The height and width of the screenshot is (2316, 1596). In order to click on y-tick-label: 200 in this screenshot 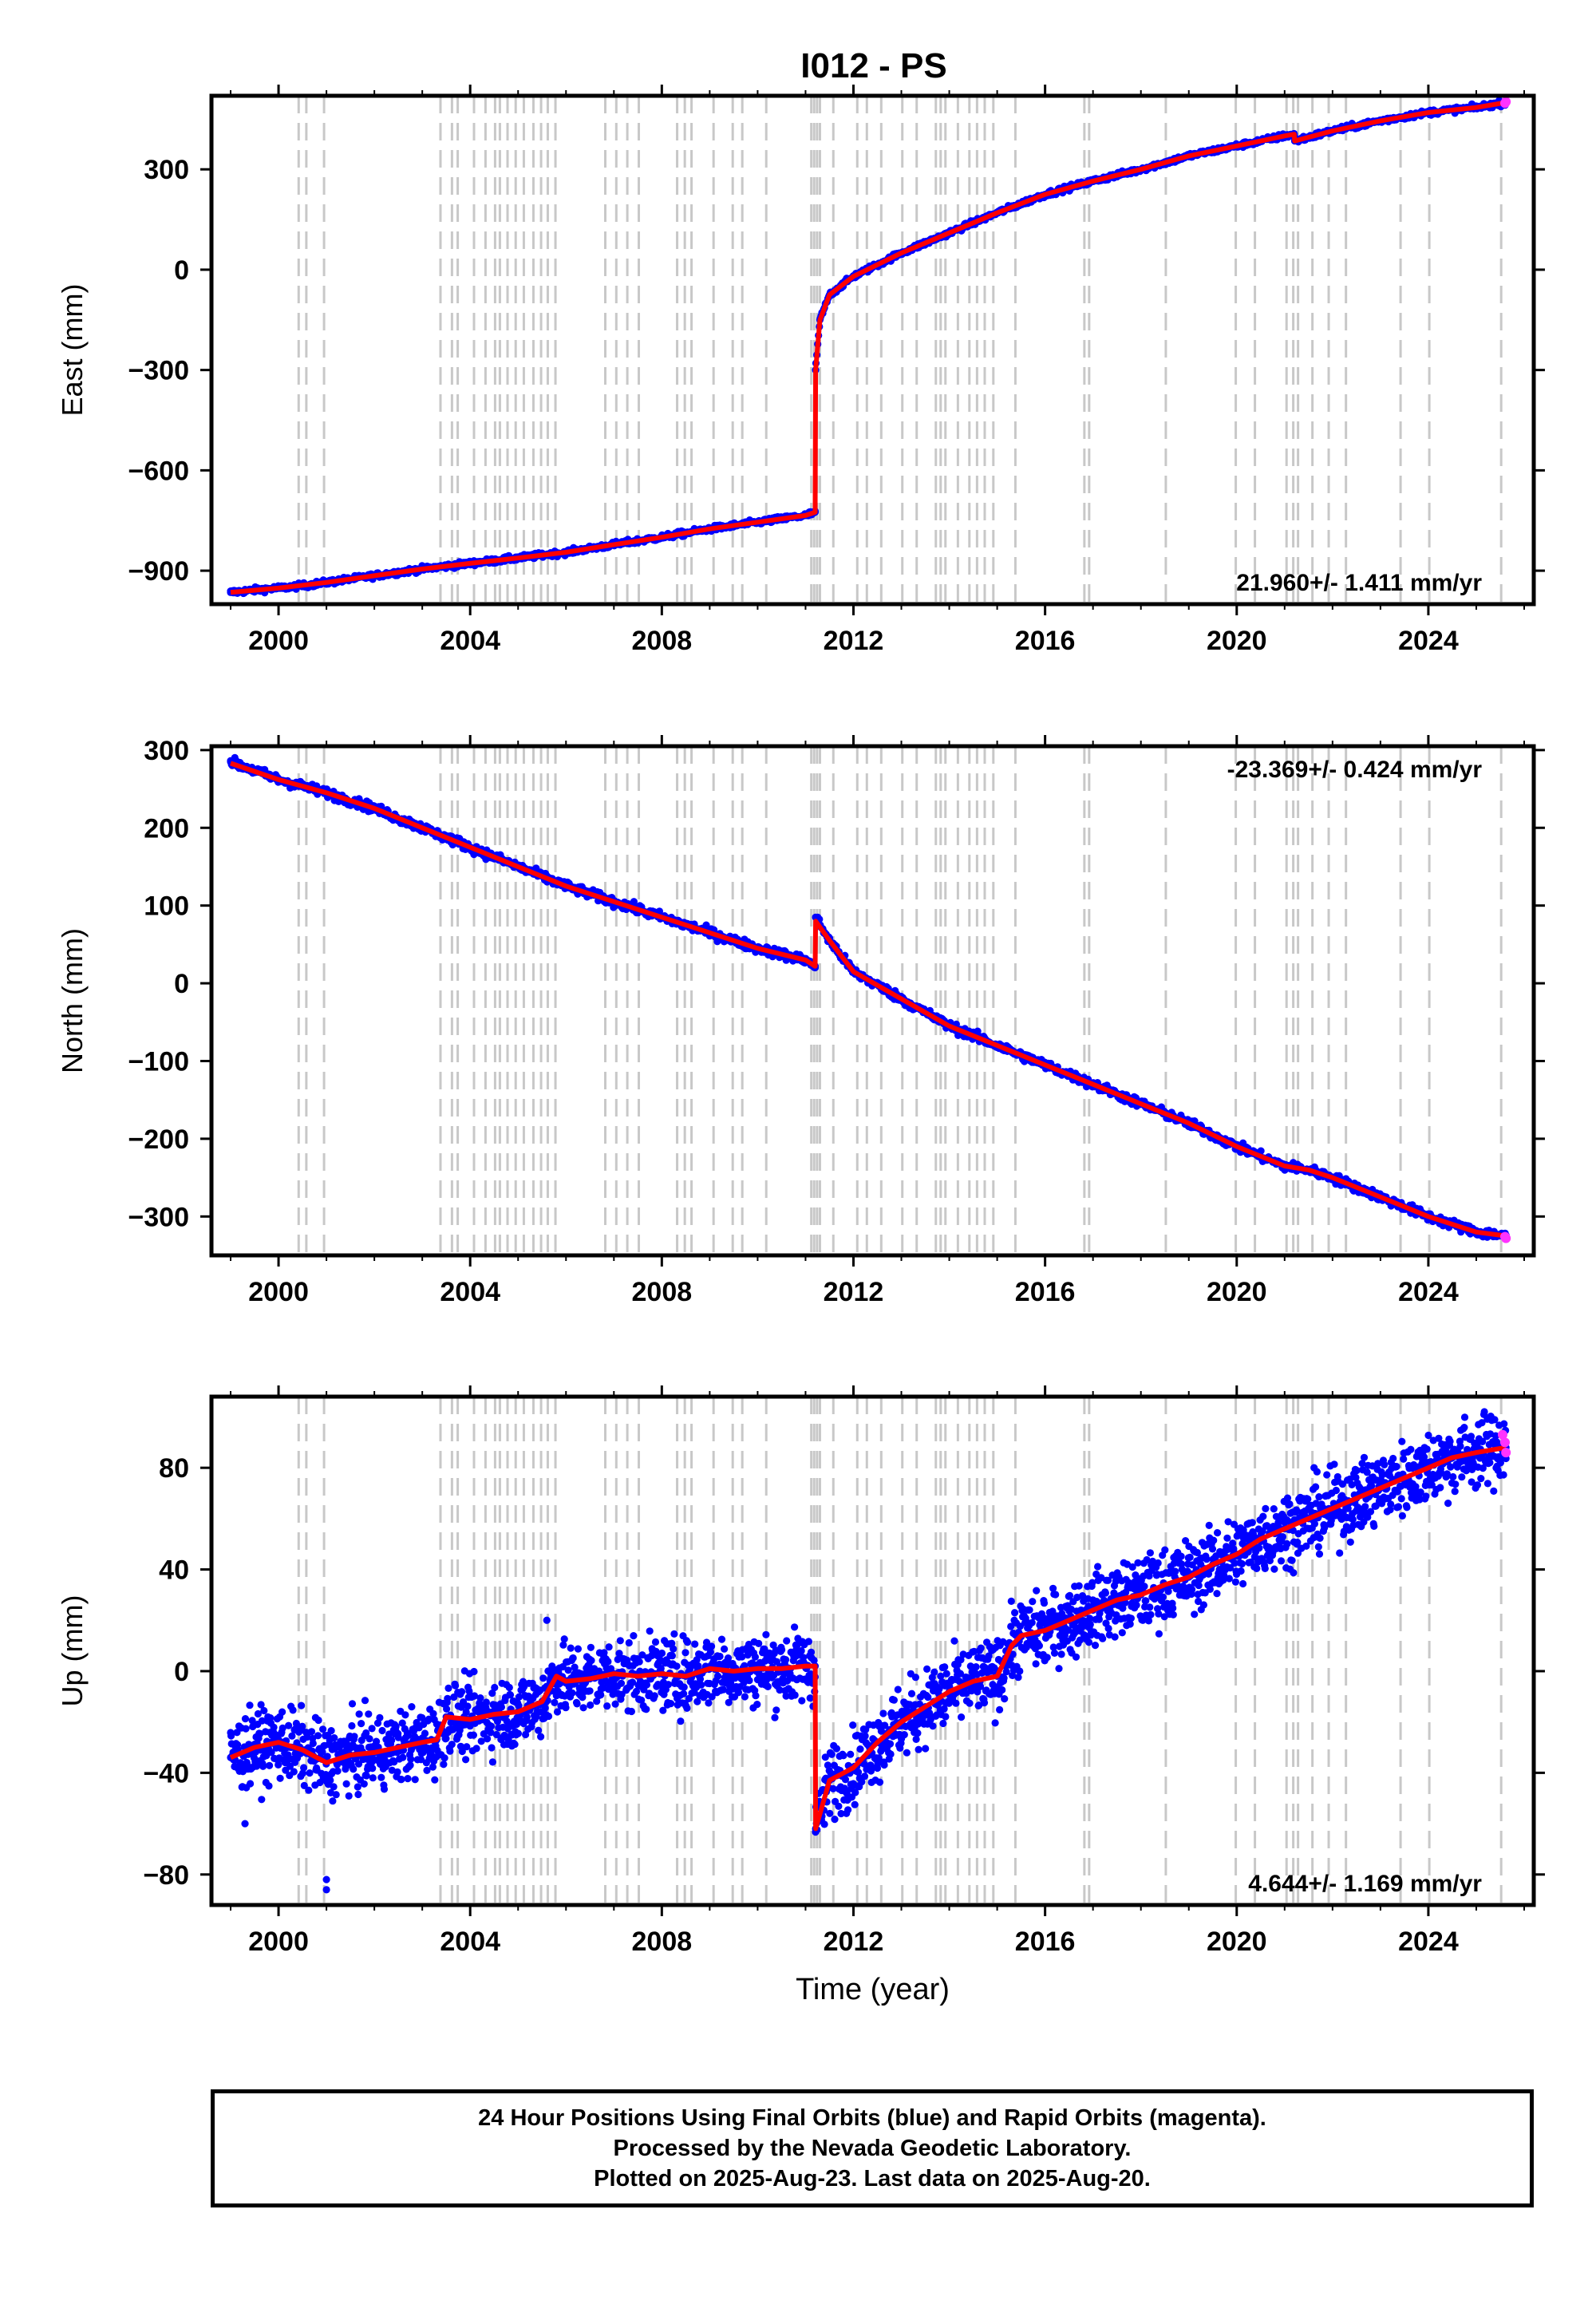, I will do `click(166, 829)`.